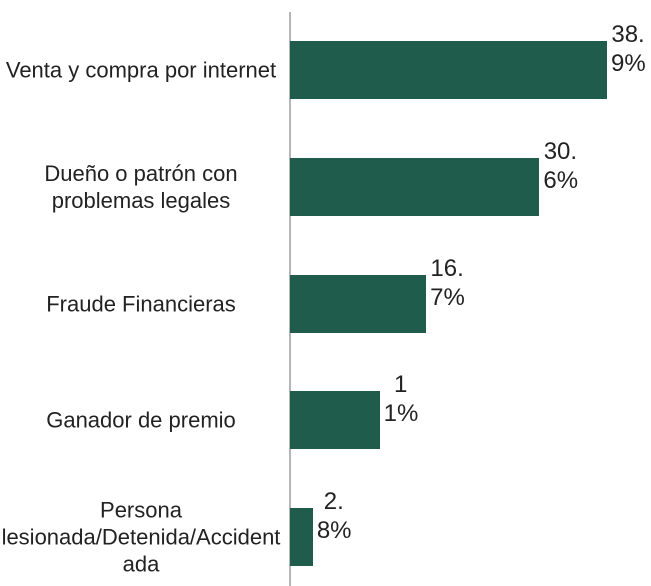 Image resolution: width=651 pixels, height=586 pixels. What do you see at coordinates (561, 165) in the screenshot?
I see `value-label: 30.6%` at bounding box center [561, 165].